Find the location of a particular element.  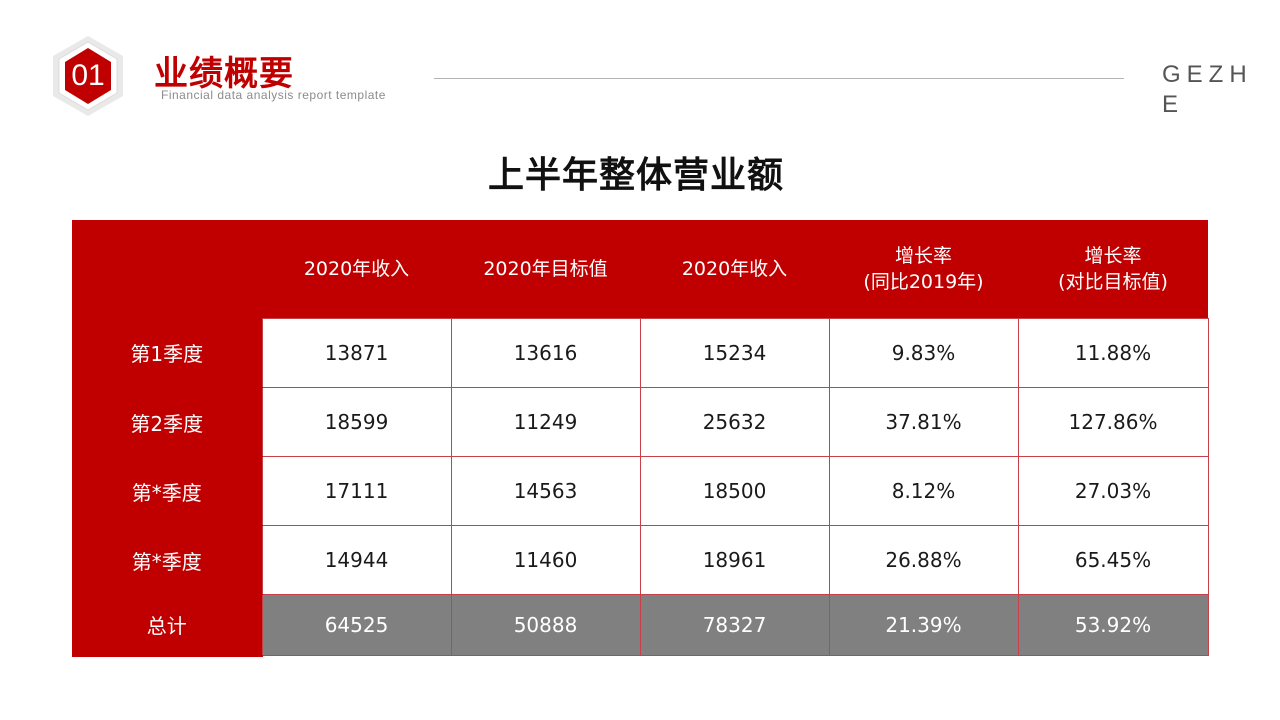

hexagon-icon is located at coordinates (88, 76).